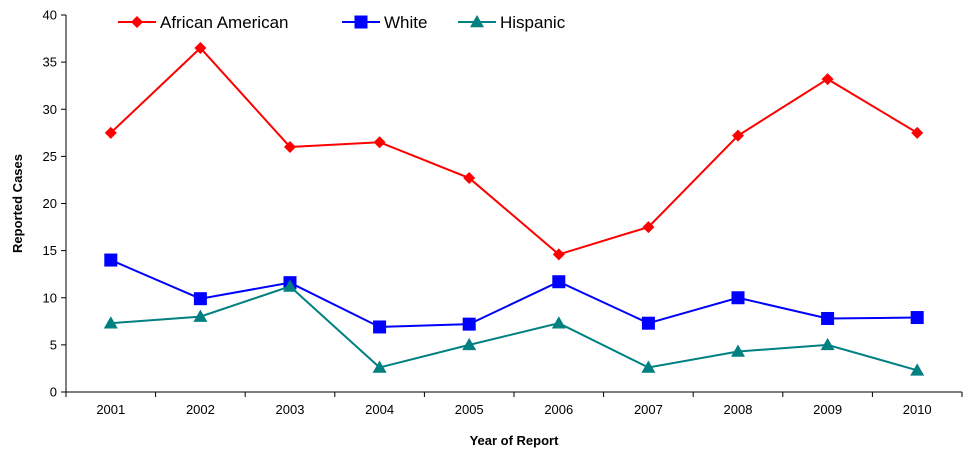 The image size is (964, 455). Describe the element at coordinates (514, 404) in the screenshot. I see `x-axis-ticks: 2001 2002 2003 2004 2005 2006 2007 2008 2009 2010` at that location.